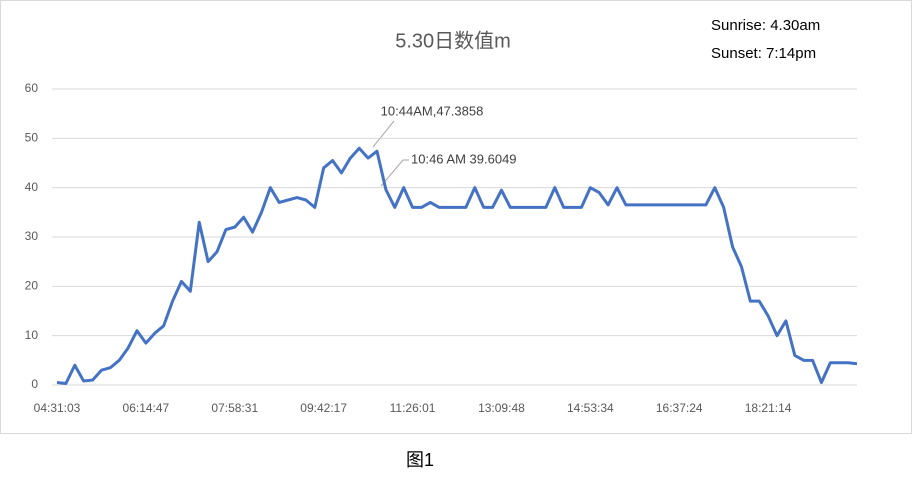  I want to click on x-tick-label: 13:09:48, so click(501, 408).